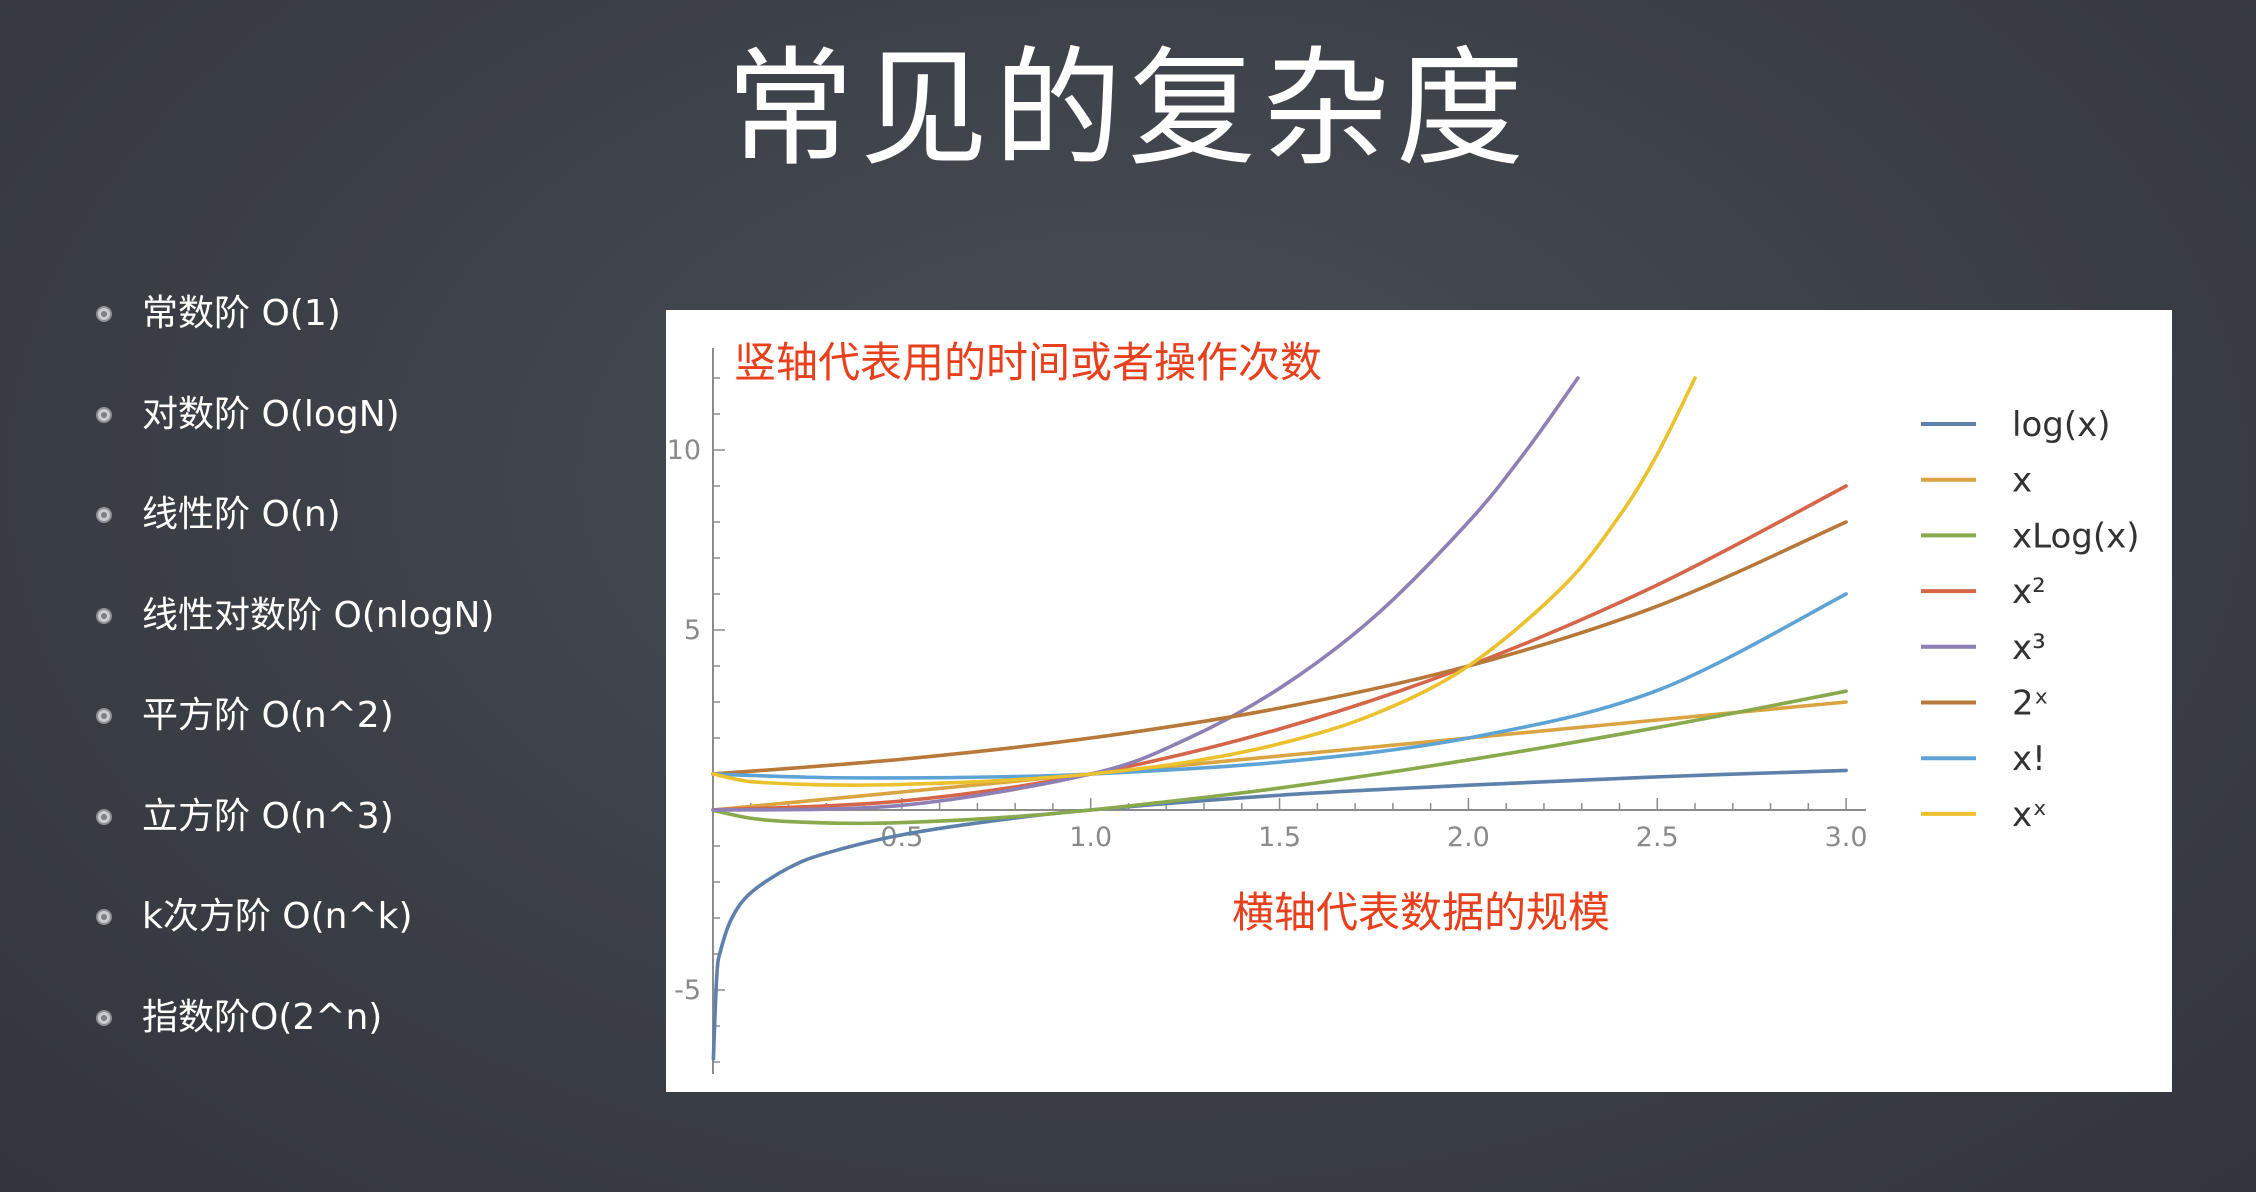  Describe the element at coordinates (1846, 837) in the screenshot. I see `x-tick-label: 3.0` at that location.